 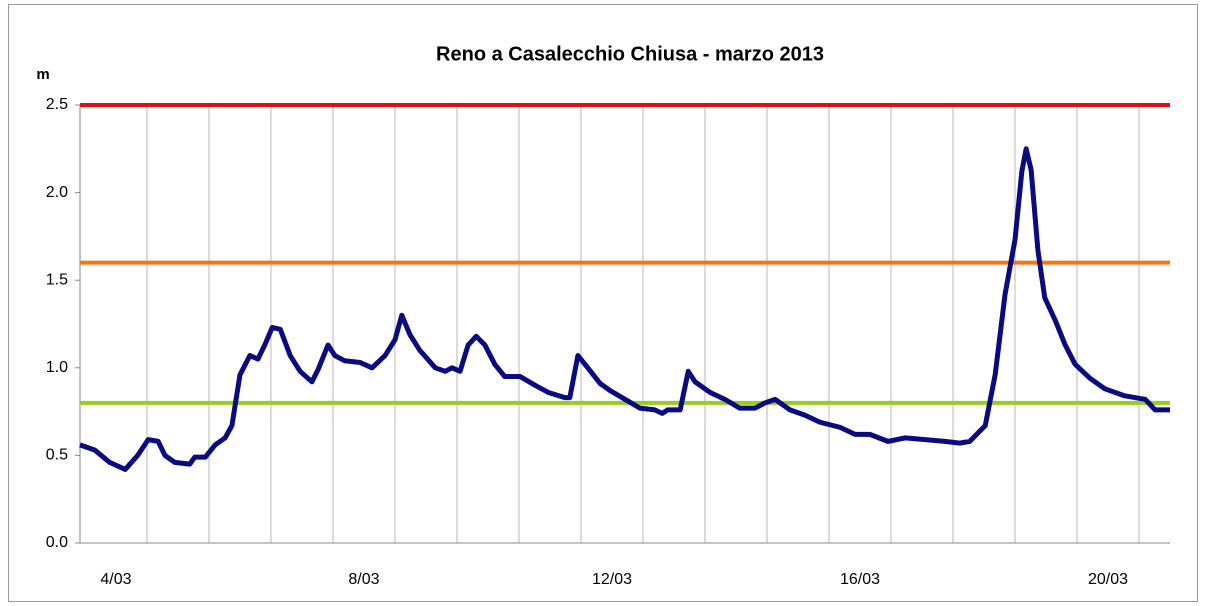 What do you see at coordinates (630, 54) in the screenshot?
I see `chart-title: Reno a Casalecchio Chiusa - marzo 2013` at bounding box center [630, 54].